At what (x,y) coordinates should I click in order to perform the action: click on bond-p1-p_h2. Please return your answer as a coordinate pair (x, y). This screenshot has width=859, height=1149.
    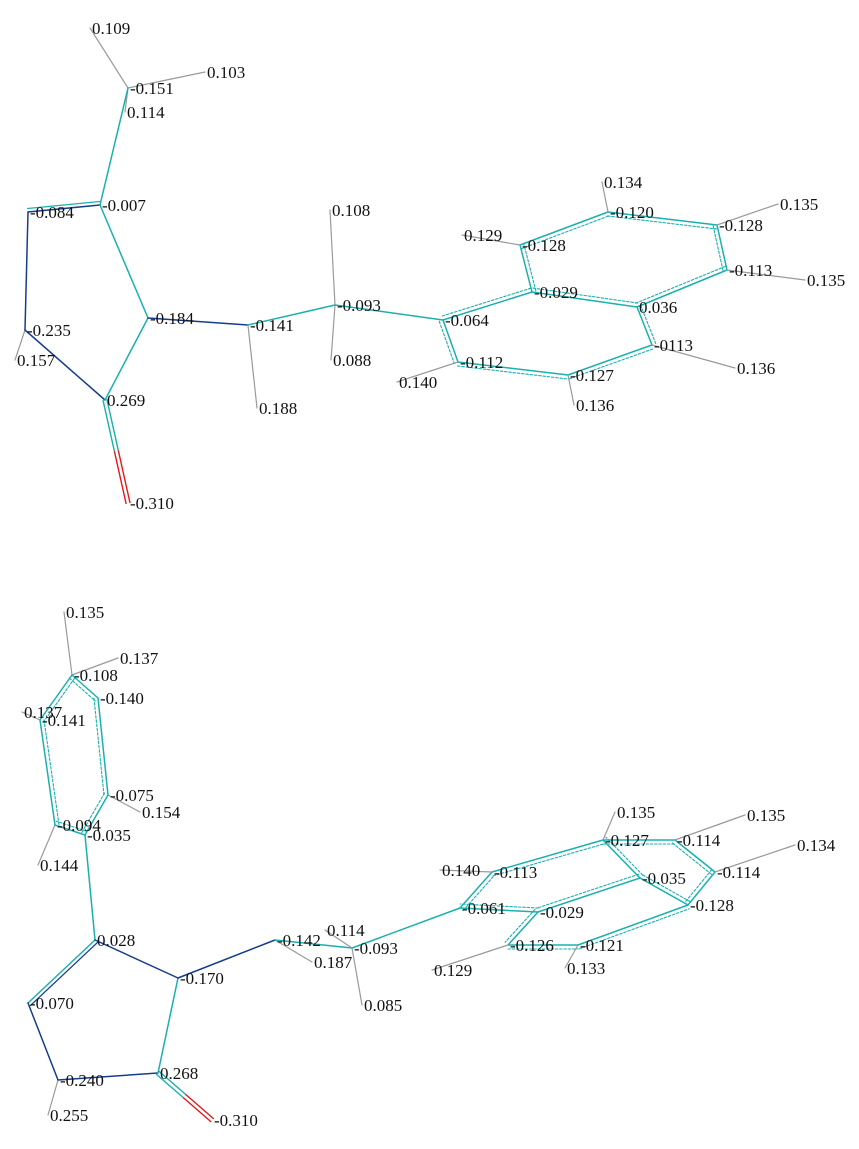
    Looking at the image, I should click on (95, 666).